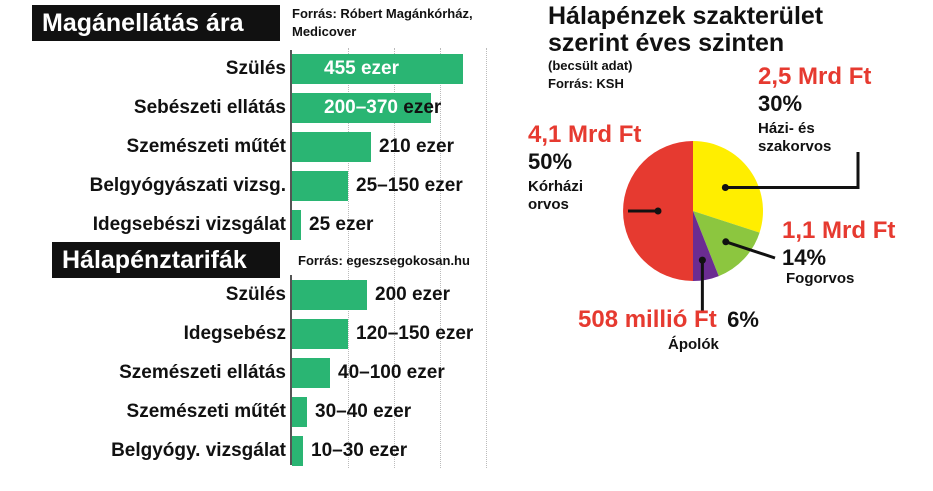 Image resolution: width=933 pixels, height=491 pixels. What do you see at coordinates (189, 224) in the screenshot?
I see `row-label: Idegsebészi vizsgálat` at bounding box center [189, 224].